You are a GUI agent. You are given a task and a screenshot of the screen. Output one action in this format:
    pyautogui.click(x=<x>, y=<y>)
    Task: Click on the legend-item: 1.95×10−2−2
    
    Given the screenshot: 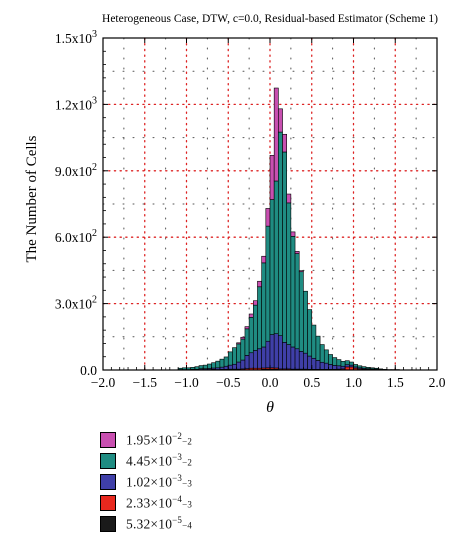 What is the action you would take?
    pyautogui.click(x=250, y=440)
    